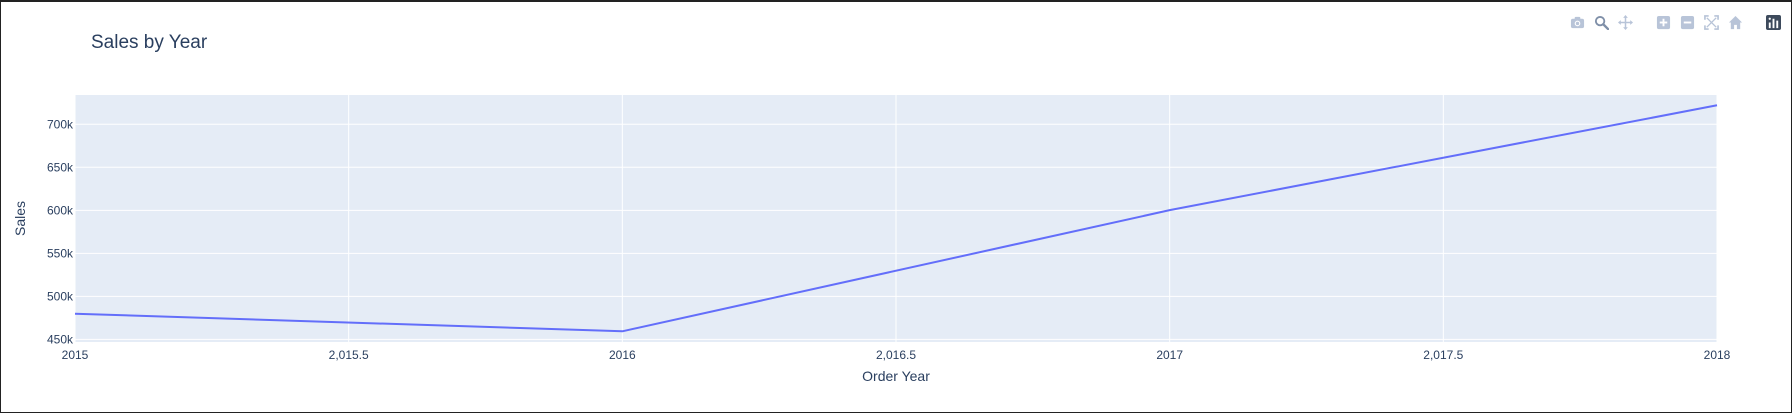  Describe the element at coordinates (60, 124) in the screenshot. I see `y-tick-label: 700k` at that location.